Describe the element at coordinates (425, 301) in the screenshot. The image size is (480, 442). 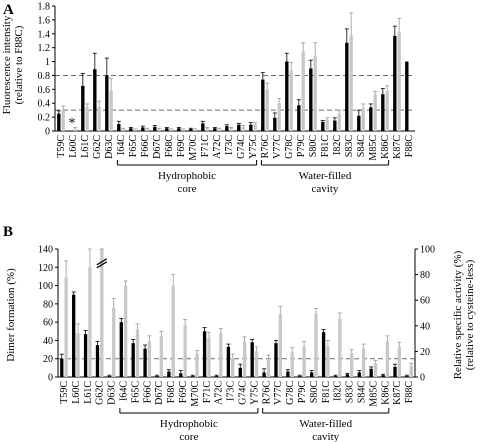
I see `panel-b-y-tick-label-right: 60` at that location.